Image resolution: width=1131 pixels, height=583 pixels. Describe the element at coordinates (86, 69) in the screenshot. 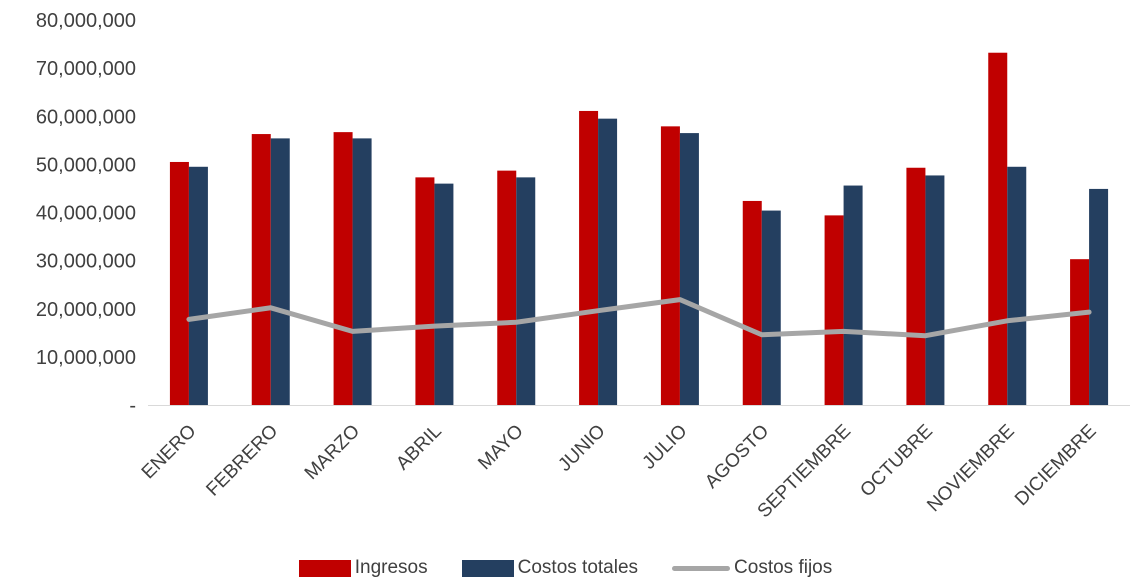

I see `y-tick-label: 70,000,000` at that location.